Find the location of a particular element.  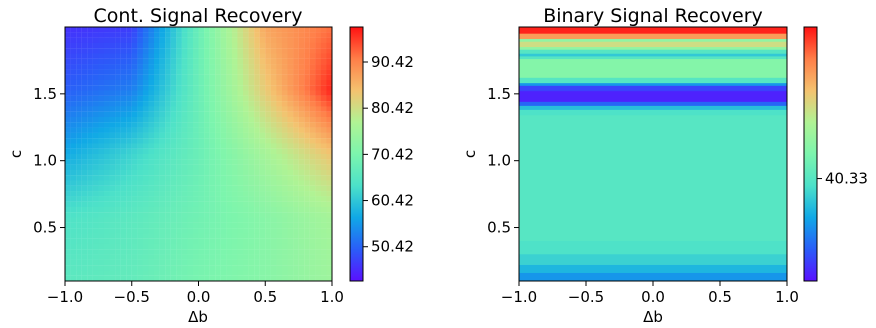

right-y-ticks: 0.51.01.5 is located at coordinates (503, 161).